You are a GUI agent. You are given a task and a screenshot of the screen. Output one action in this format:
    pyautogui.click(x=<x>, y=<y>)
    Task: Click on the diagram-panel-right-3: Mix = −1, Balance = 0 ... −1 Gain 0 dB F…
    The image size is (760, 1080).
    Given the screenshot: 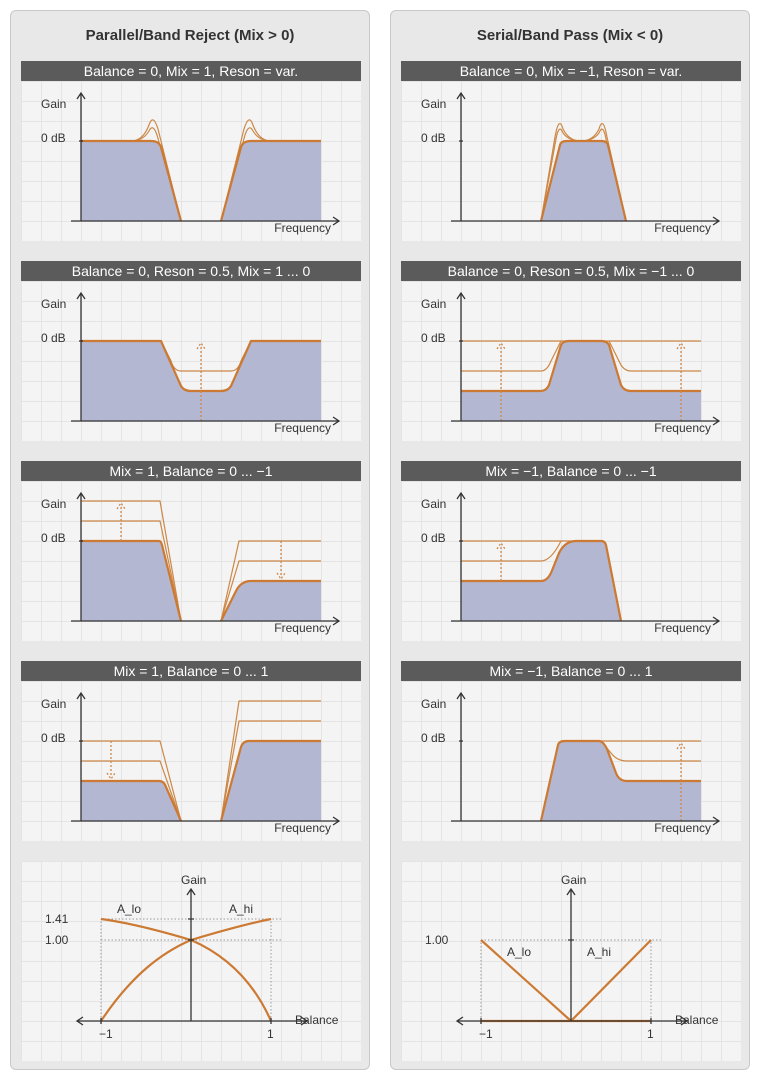 What is the action you would take?
    pyautogui.click(x=571, y=551)
    